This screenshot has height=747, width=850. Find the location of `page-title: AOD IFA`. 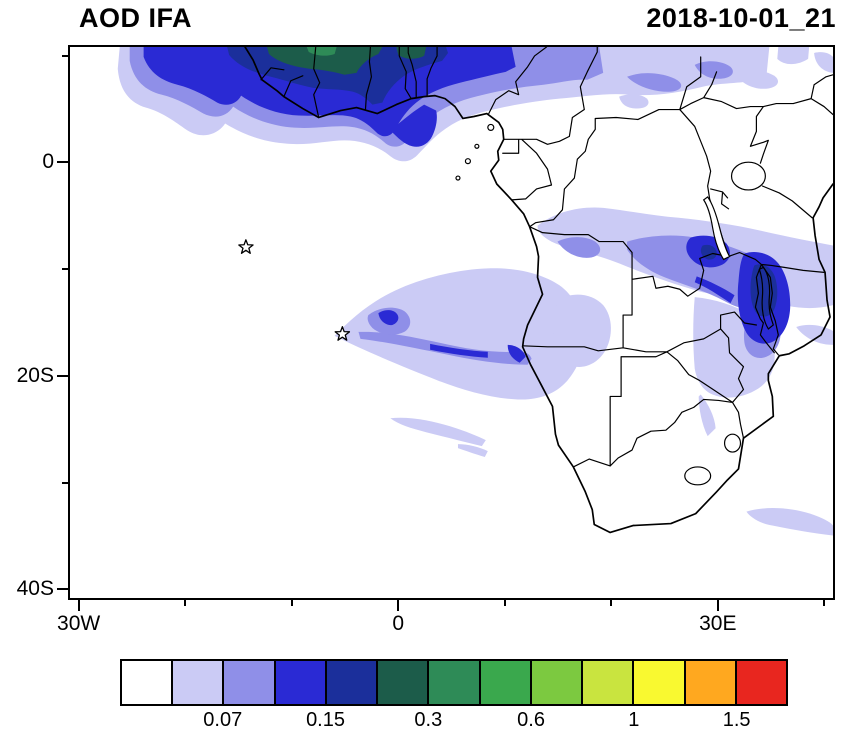

page-title: AOD IFA is located at coordinates (136, 18).